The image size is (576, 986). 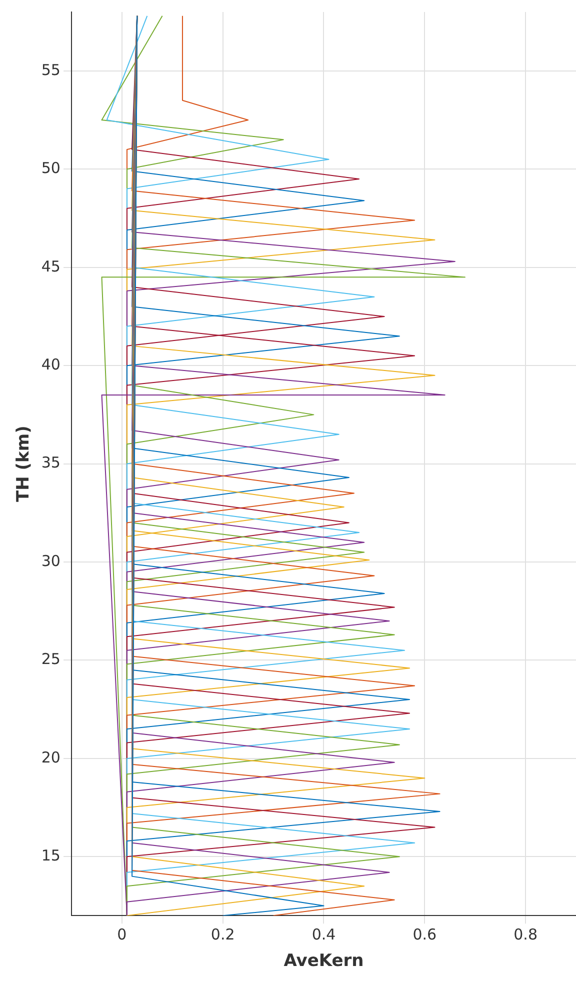 What do you see at coordinates (50, 855) in the screenshot?
I see `y-tick-label: 15` at bounding box center [50, 855].